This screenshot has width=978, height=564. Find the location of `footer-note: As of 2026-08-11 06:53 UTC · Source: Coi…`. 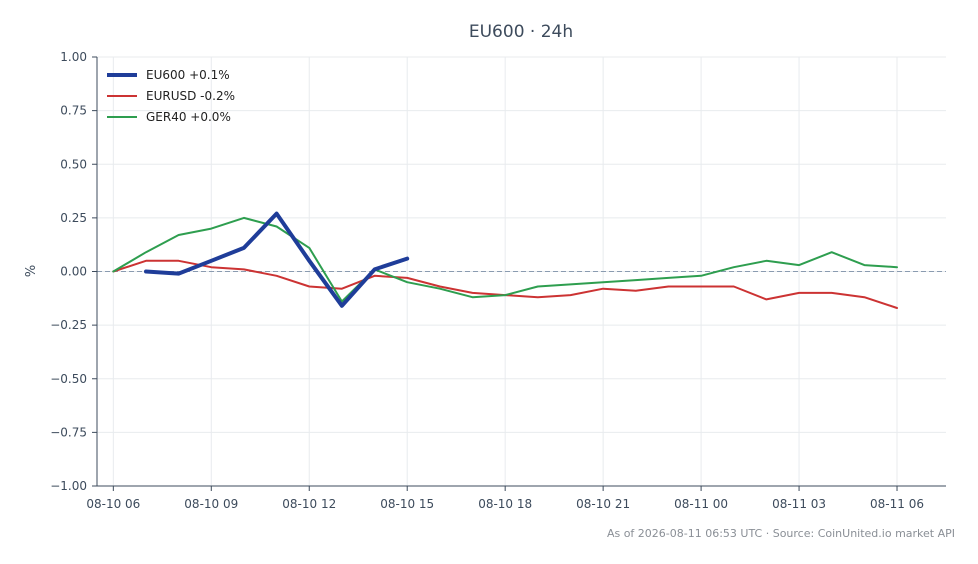

footer-note: As of 2026-08-11 06:53 UTC · Source: Coi… is located at coordinates (781, 533).